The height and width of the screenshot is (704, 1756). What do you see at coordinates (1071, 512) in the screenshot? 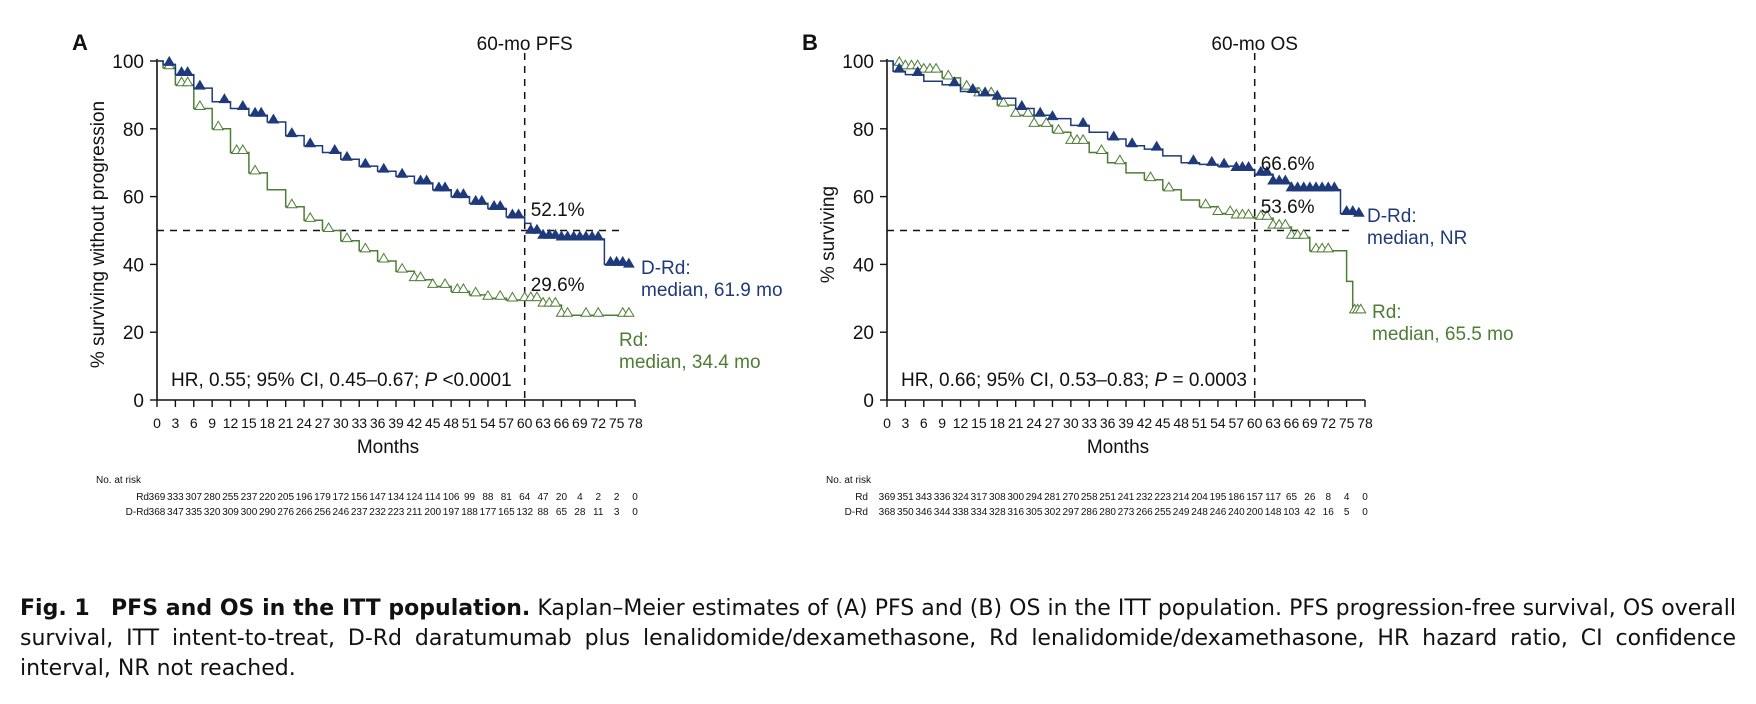
I see `risk-count: 297` at bounding box center [1071, 512].